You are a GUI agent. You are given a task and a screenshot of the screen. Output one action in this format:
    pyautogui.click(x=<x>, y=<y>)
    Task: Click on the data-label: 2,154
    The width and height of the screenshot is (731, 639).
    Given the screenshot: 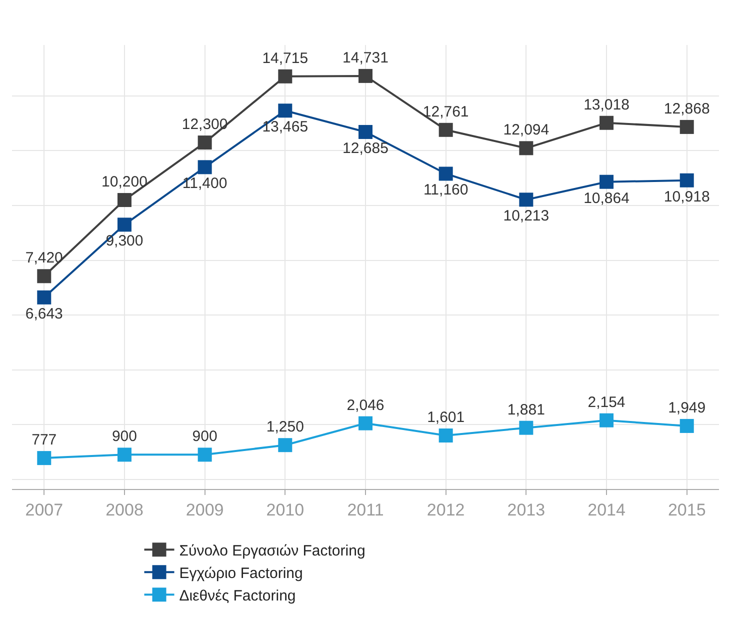 What is the action you would take?
    pyautogui.click(x=607, y=402)
    